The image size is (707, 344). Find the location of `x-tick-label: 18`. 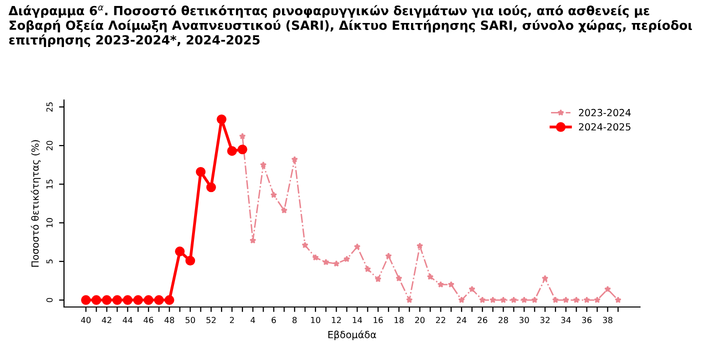

x-tick-label: 18 is located at coordinates (399, 320).